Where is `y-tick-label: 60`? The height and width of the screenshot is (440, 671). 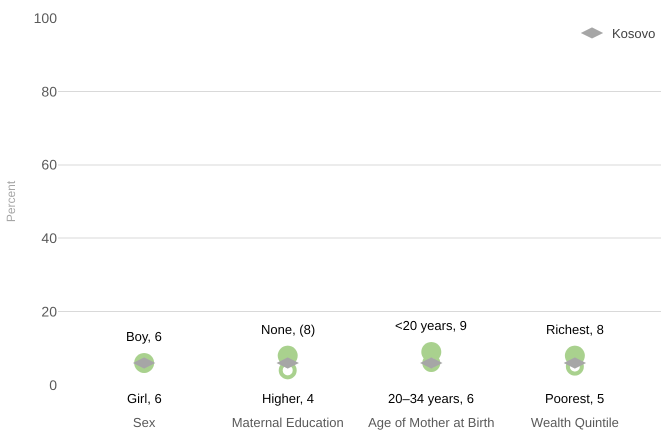
y-tick-label: 60 is located at coordinates (49, 164).